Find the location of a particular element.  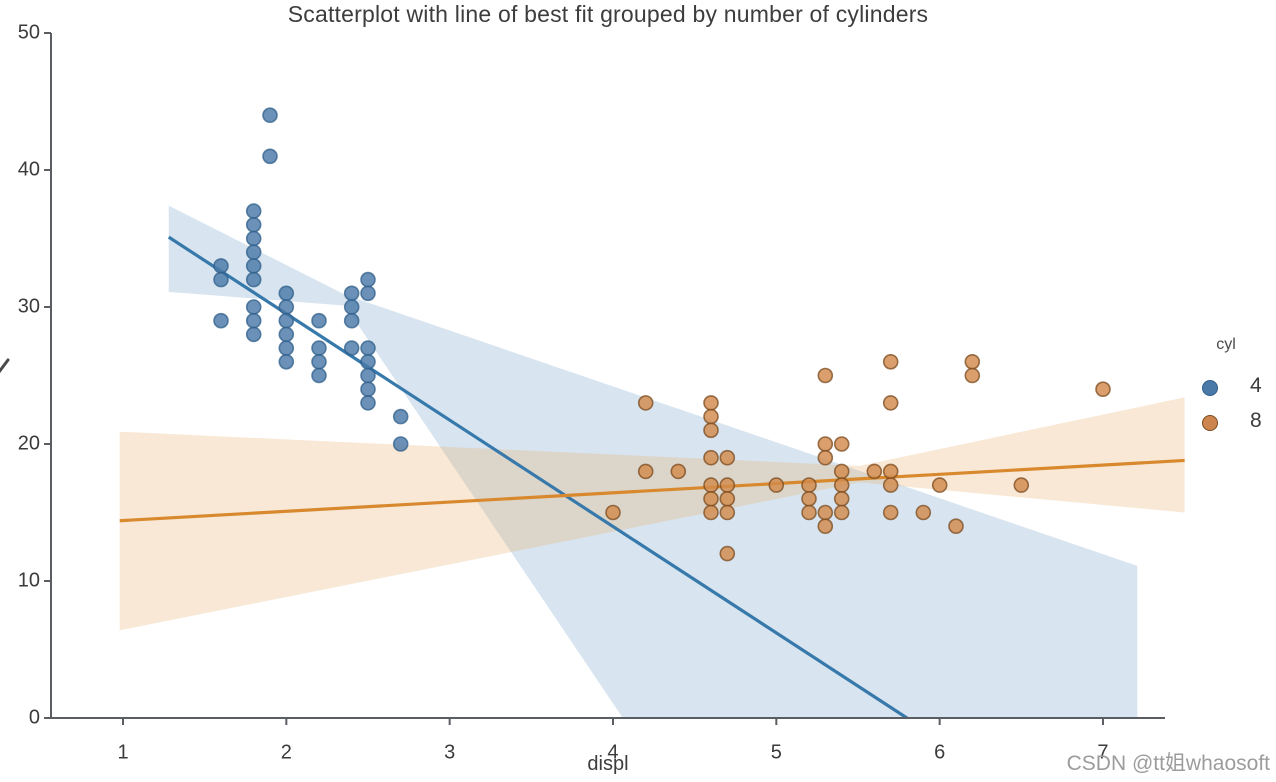

x-tick-label: 6 is located at coordinates (939, 753).